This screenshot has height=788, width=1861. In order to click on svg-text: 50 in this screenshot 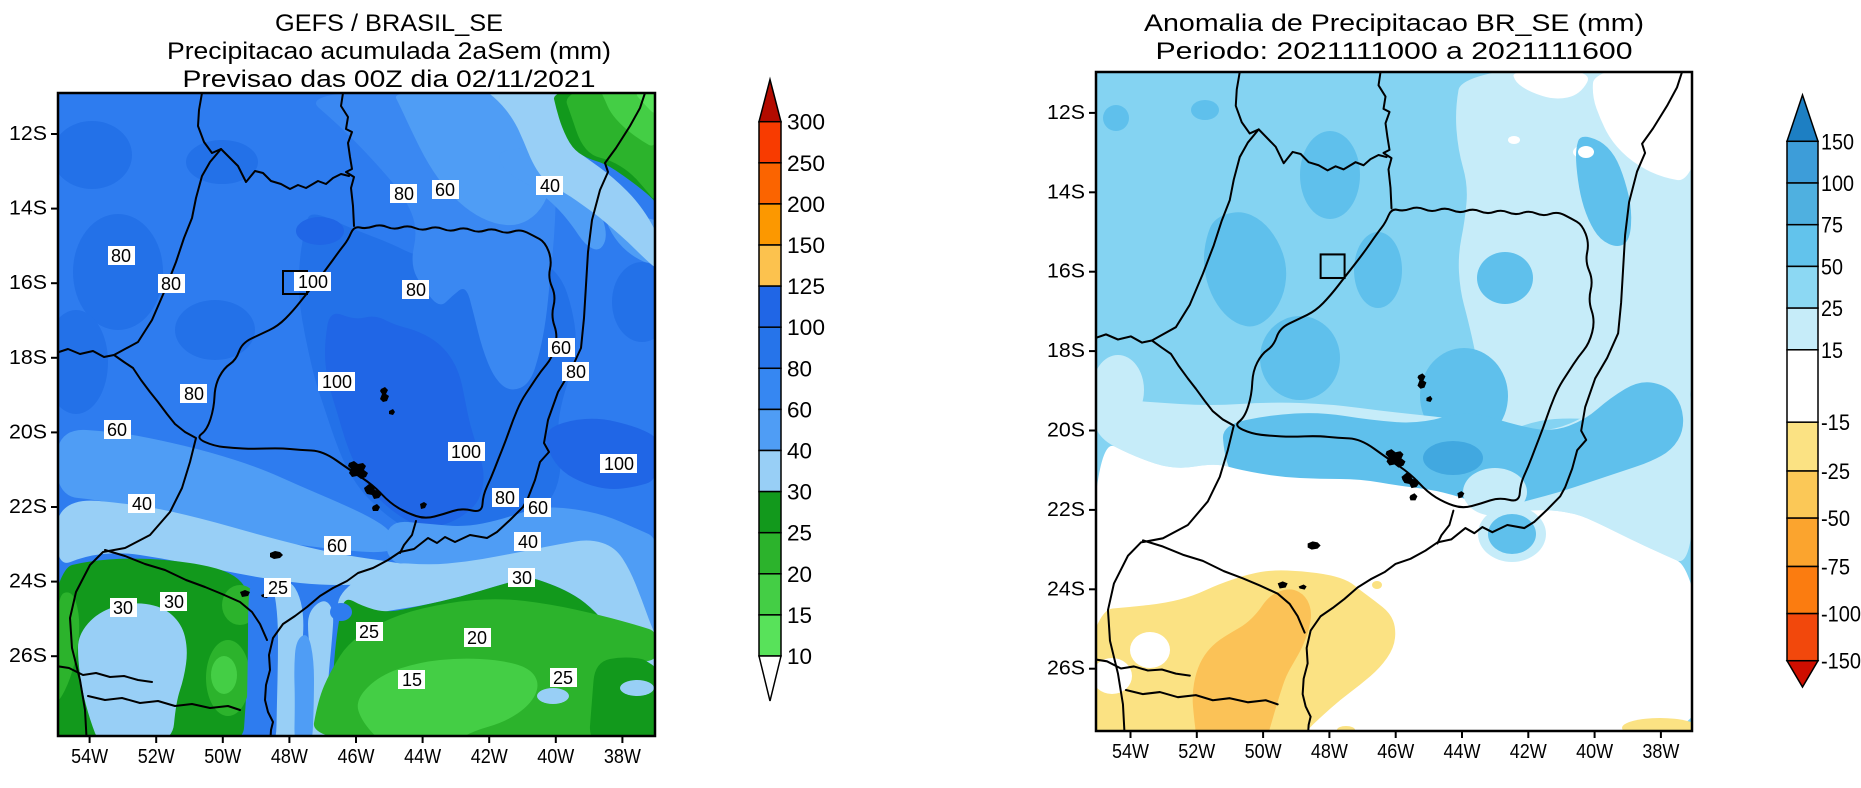, I will do `click(1832, 266)`.